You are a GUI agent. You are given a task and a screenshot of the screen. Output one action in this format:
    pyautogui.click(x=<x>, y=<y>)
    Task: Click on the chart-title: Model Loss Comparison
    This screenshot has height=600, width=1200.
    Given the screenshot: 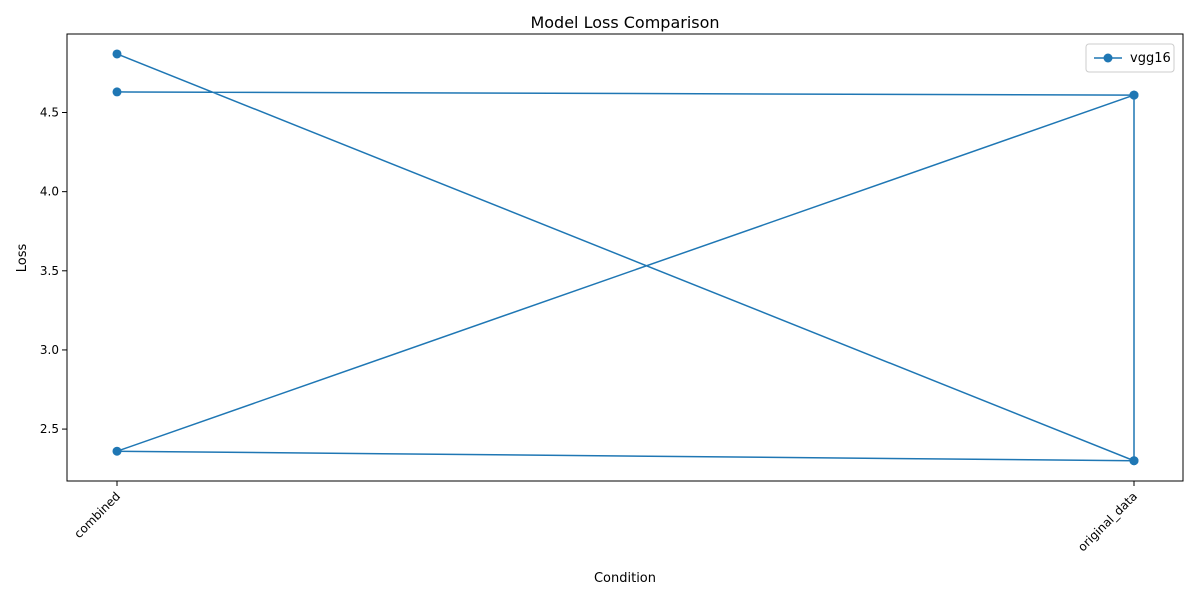 What is the action you would take?
    pyautogui.click(x=624, y=22)
    